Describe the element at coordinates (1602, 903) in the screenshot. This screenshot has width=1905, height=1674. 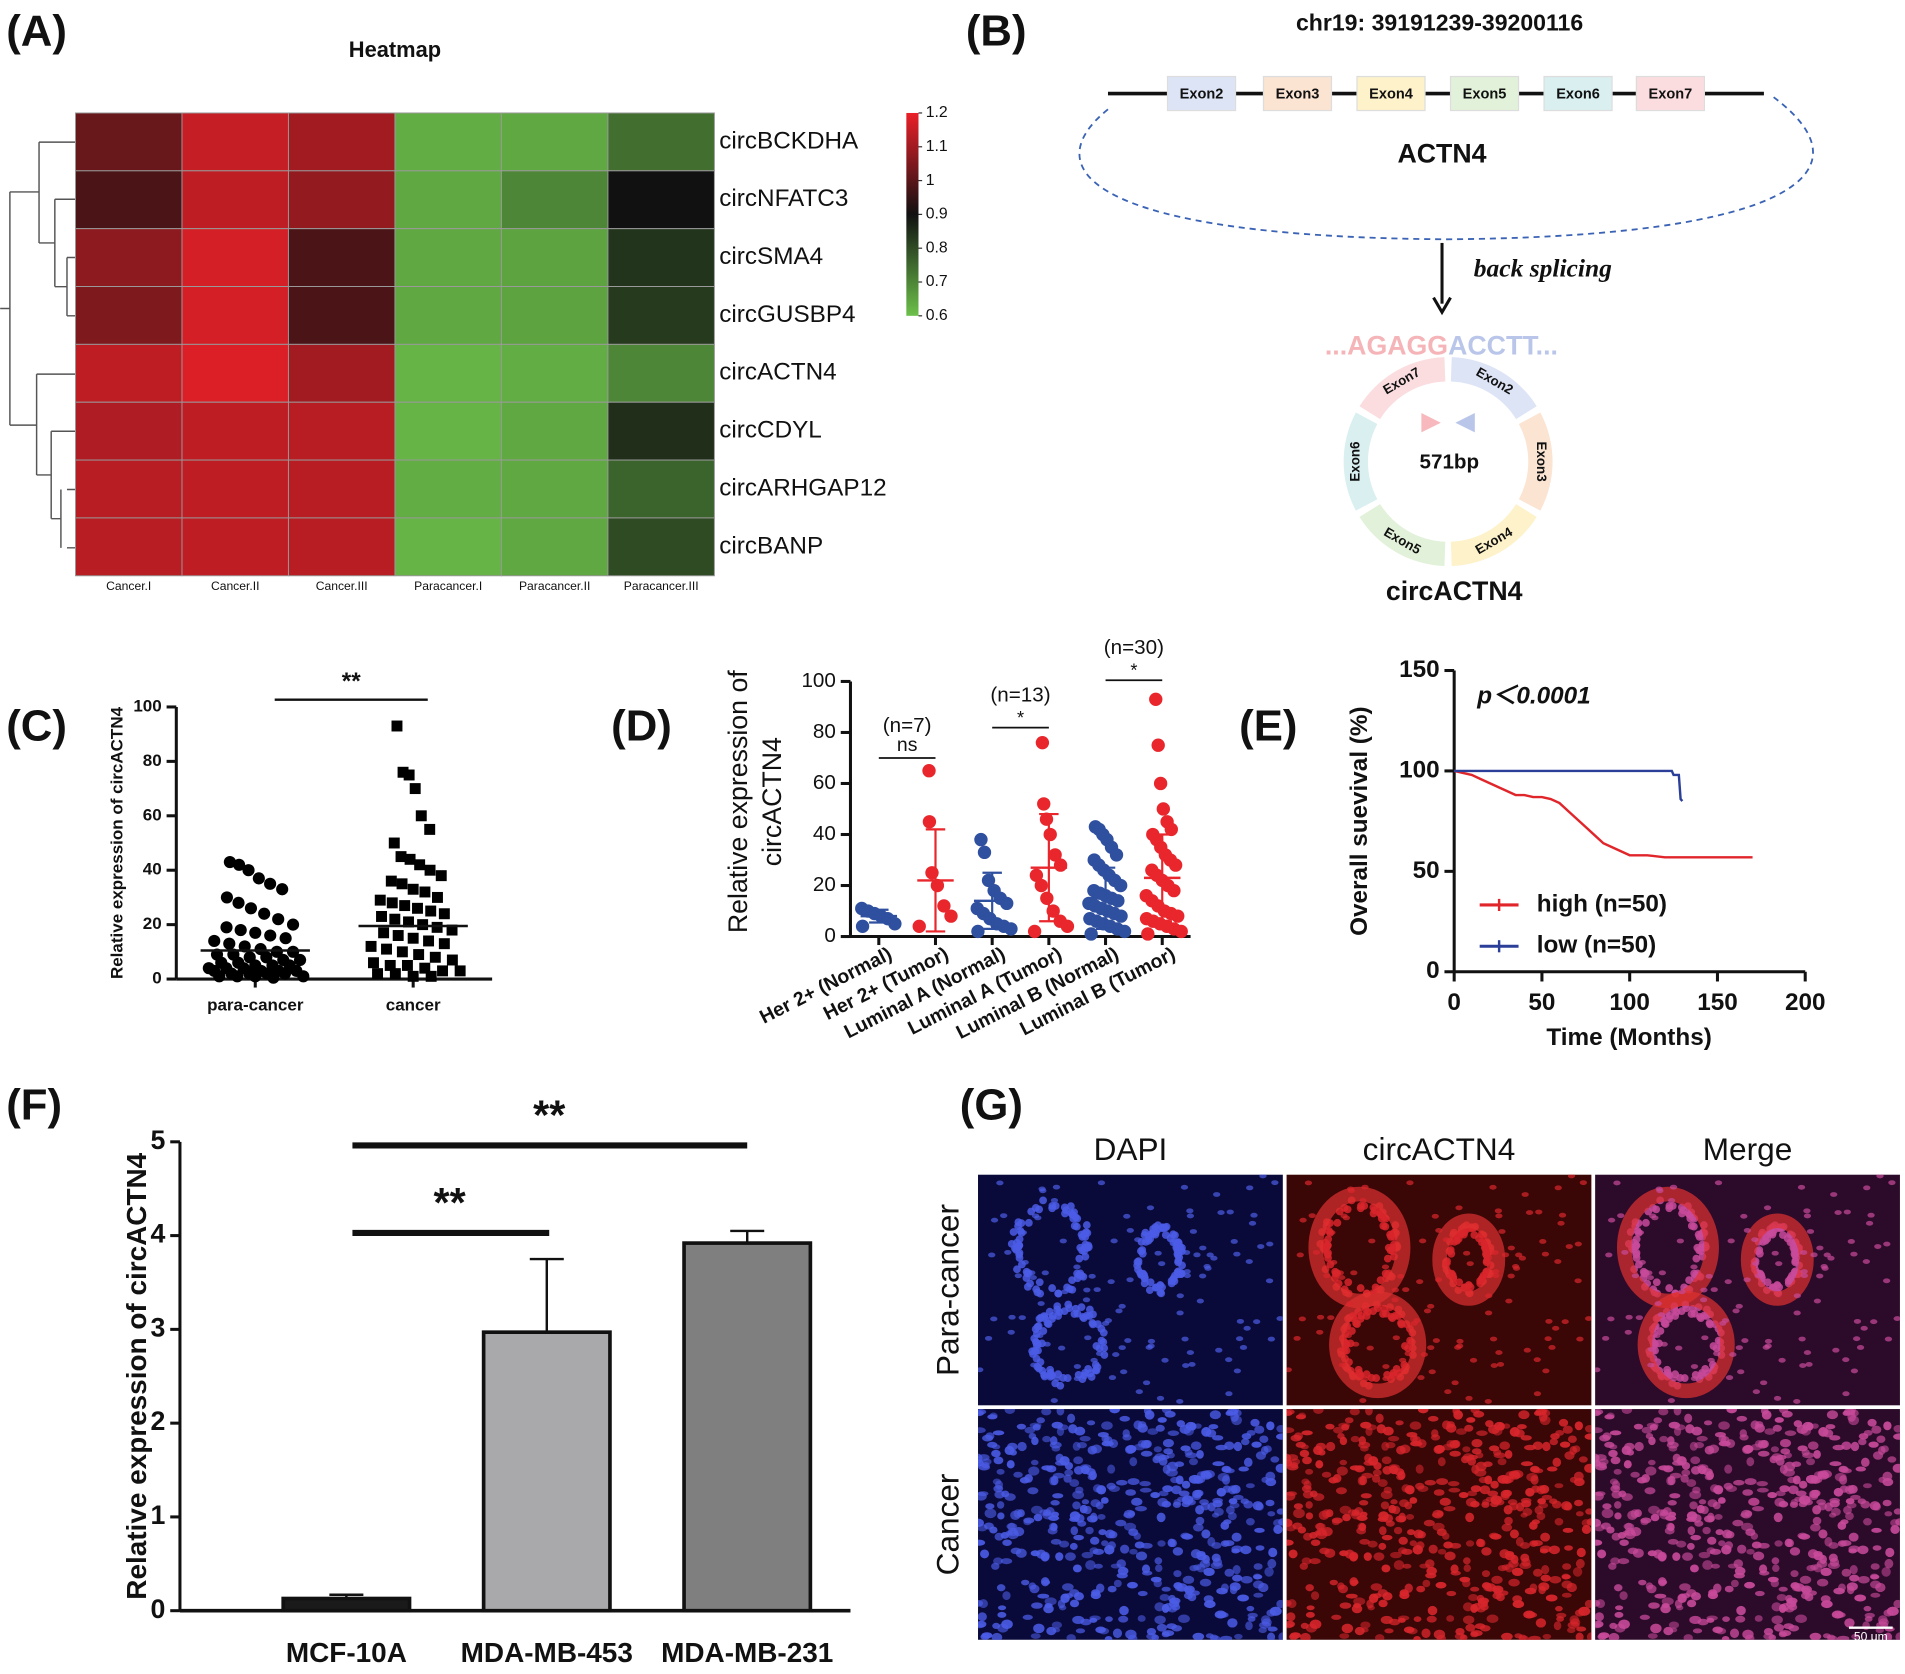
I see `legend-label: high (n=50)` at that location.